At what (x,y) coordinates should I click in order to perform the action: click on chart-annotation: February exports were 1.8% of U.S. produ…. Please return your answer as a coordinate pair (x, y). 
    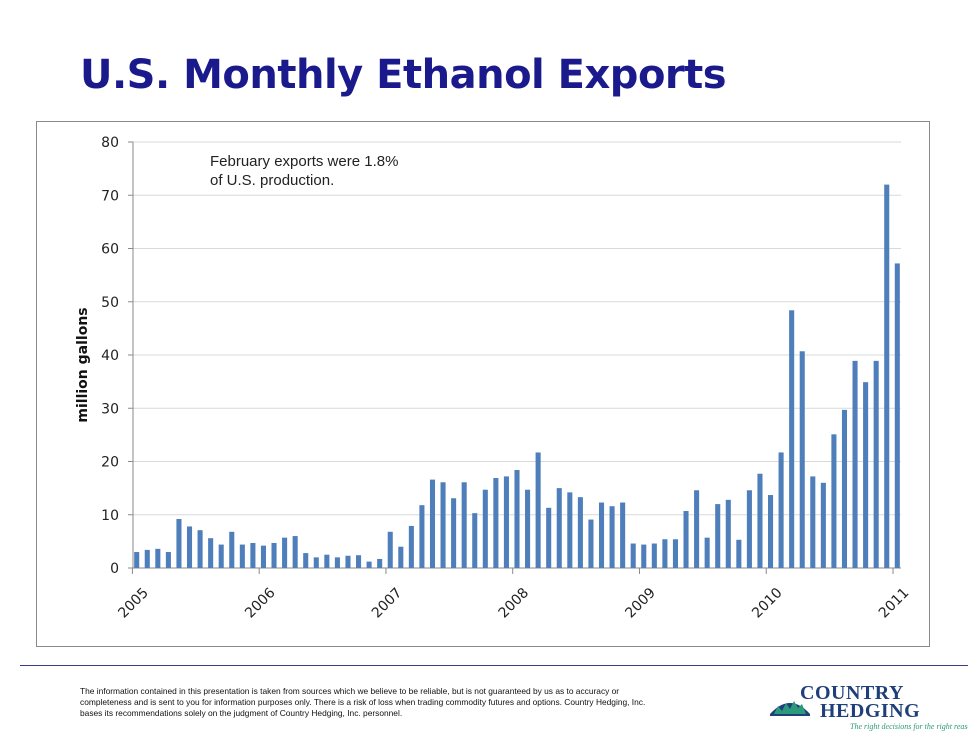
    Looking at the image, I should click on (308, 170).